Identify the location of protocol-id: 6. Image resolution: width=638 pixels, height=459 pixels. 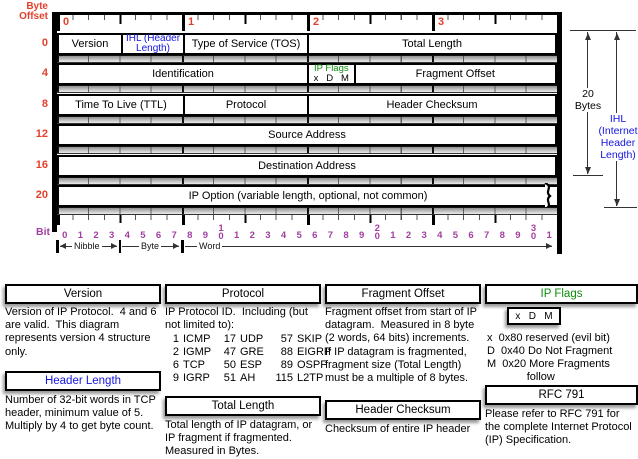
(175, 365).